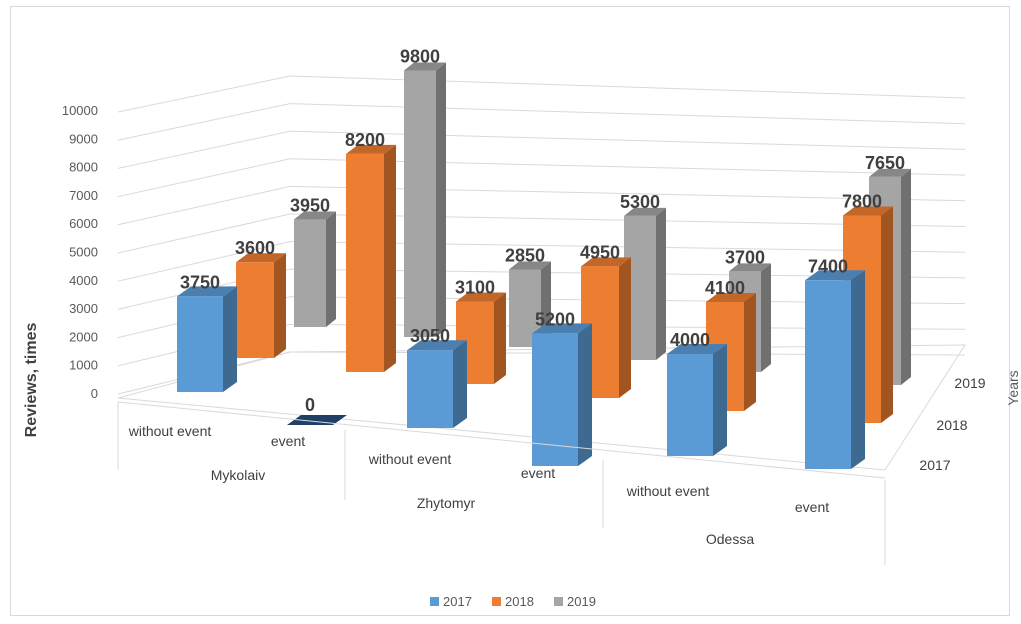  I want to click on bar-zero-face, so click(317, 420).